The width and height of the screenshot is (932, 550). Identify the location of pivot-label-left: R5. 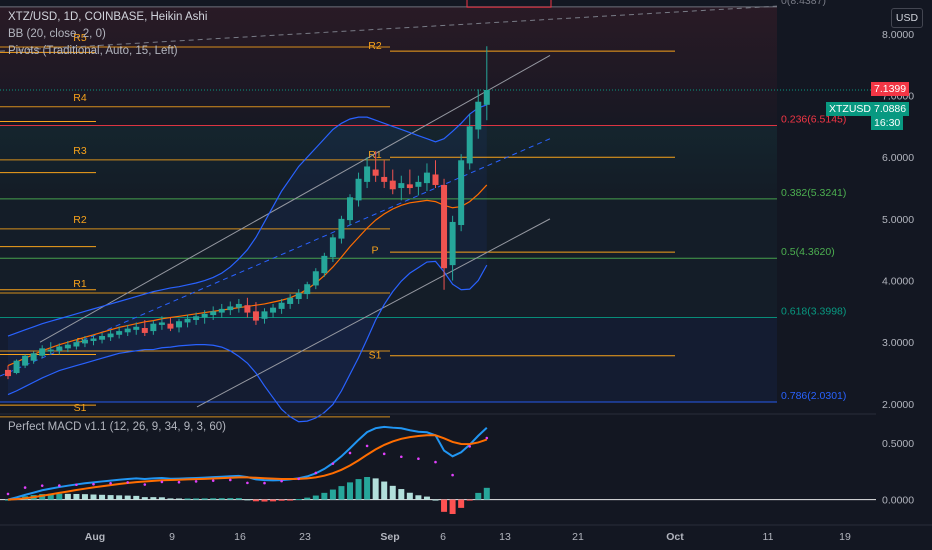
(80, 38).